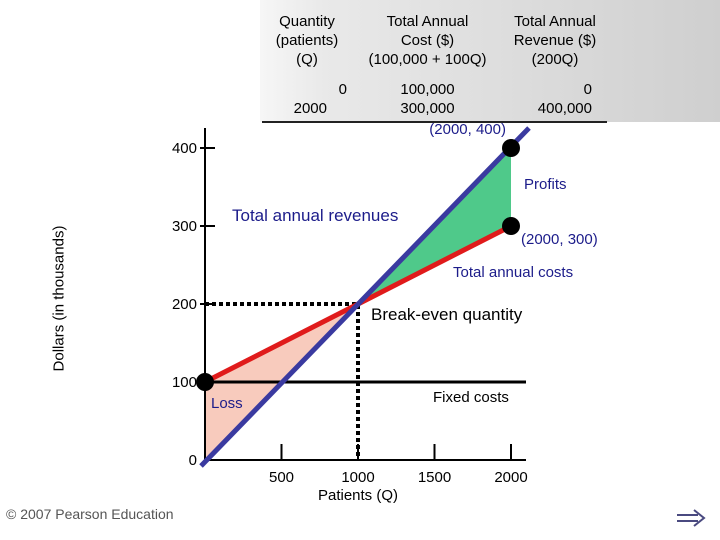  Describe the element at coordinates (358, 495) in the screenshot. I see `x-axis-label: Patients (Q)` at that location.